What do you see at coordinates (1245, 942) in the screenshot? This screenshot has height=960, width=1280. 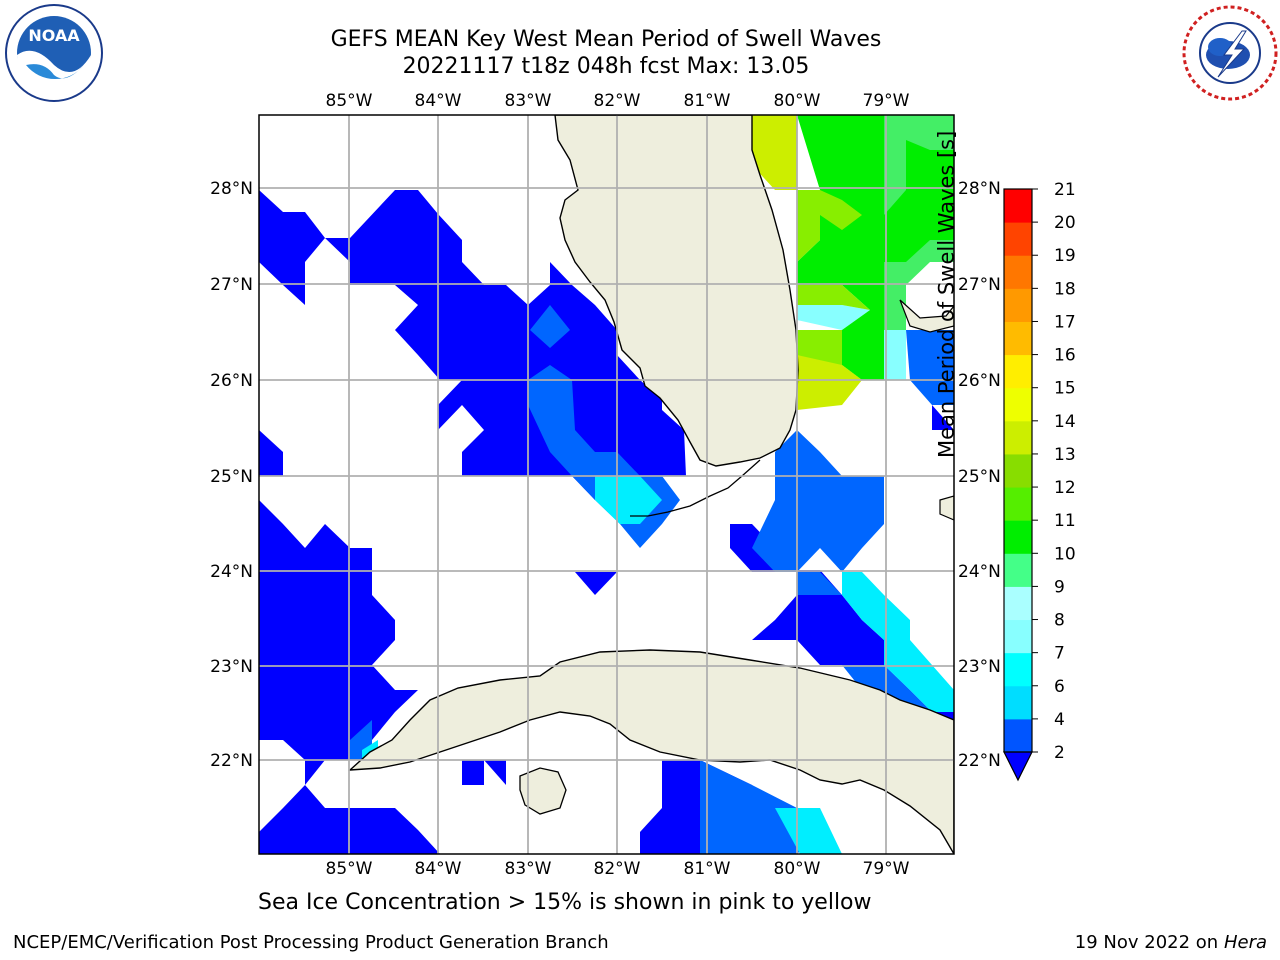 I see `footer-host: Hera` at bounding box center [1245, 942].